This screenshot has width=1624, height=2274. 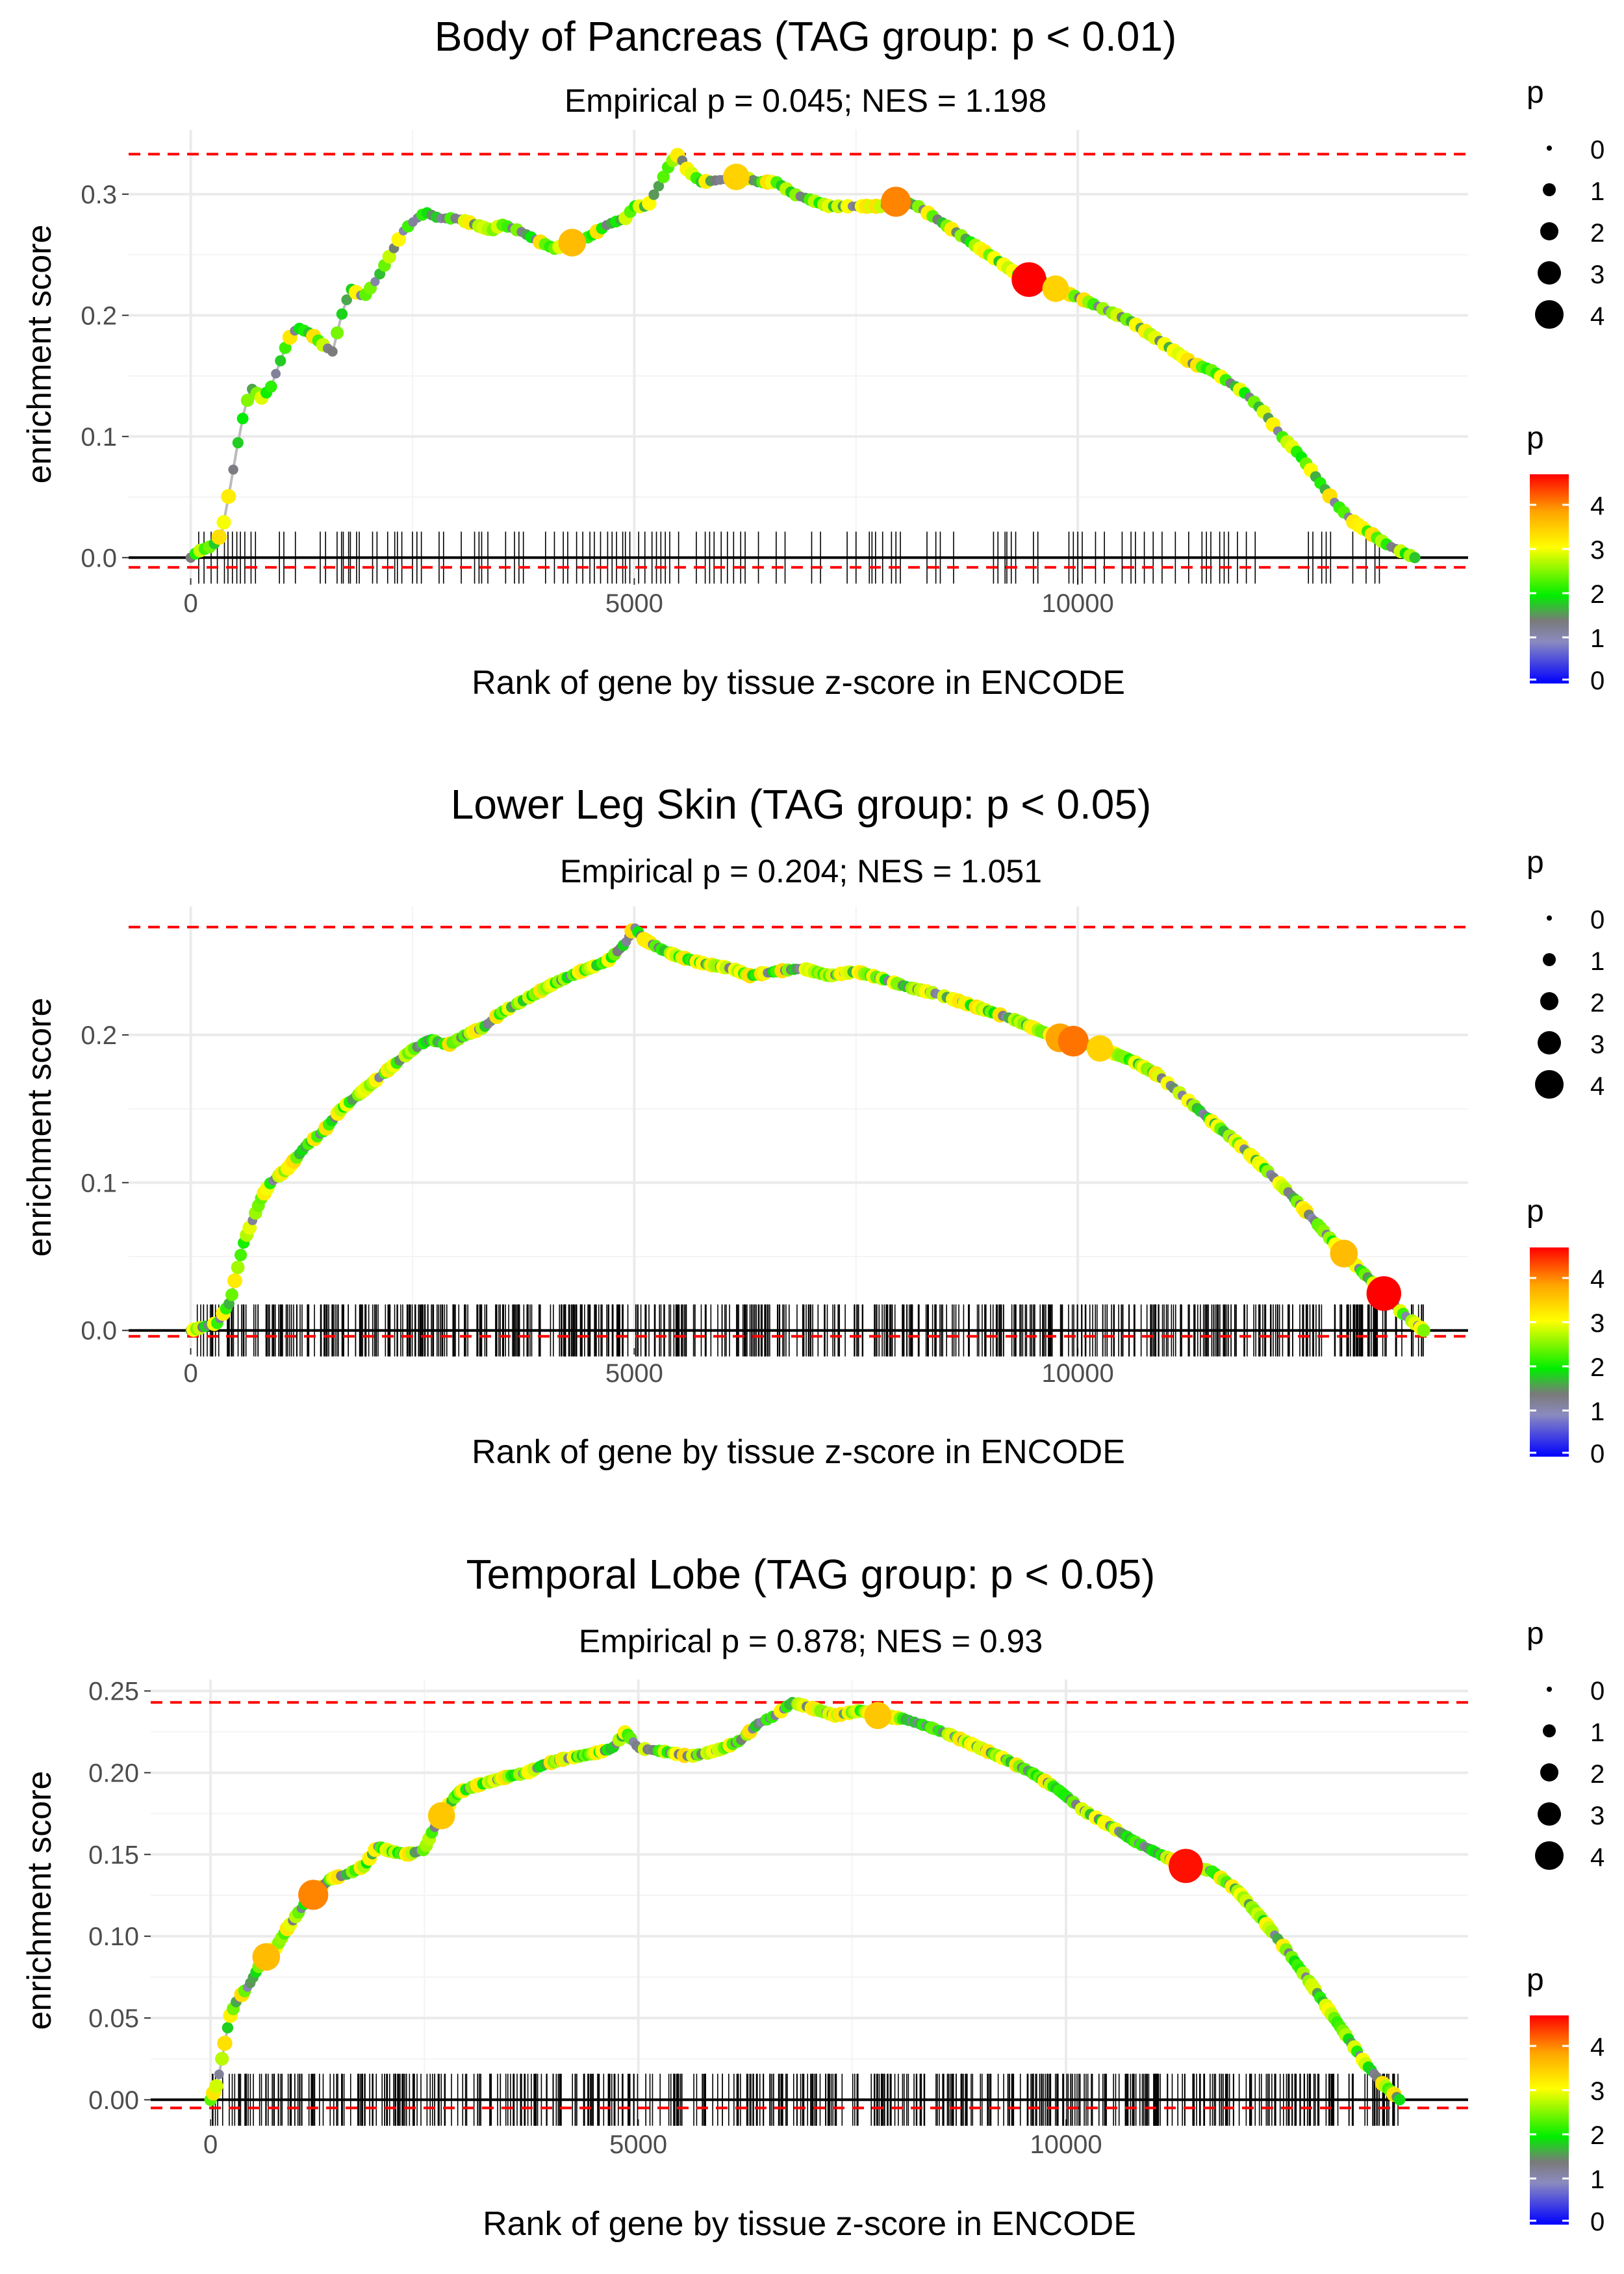 I want to click on x-axis-label: Rank of gene by tissue z-score in ENCODE, so click(x=809, y=2224).